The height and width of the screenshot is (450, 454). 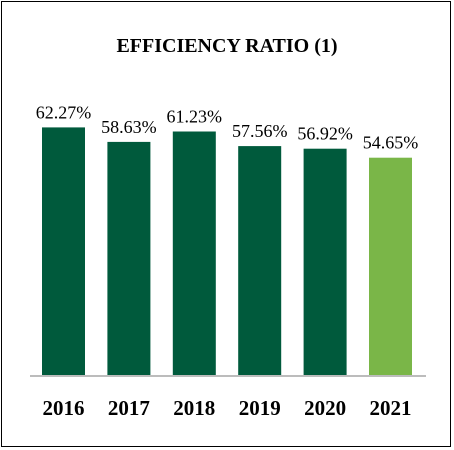 What do you see at coordinates (391, 143) in the screenshot?
I see `data-label-2021: 54.65%` at bounding box center [391, 143].